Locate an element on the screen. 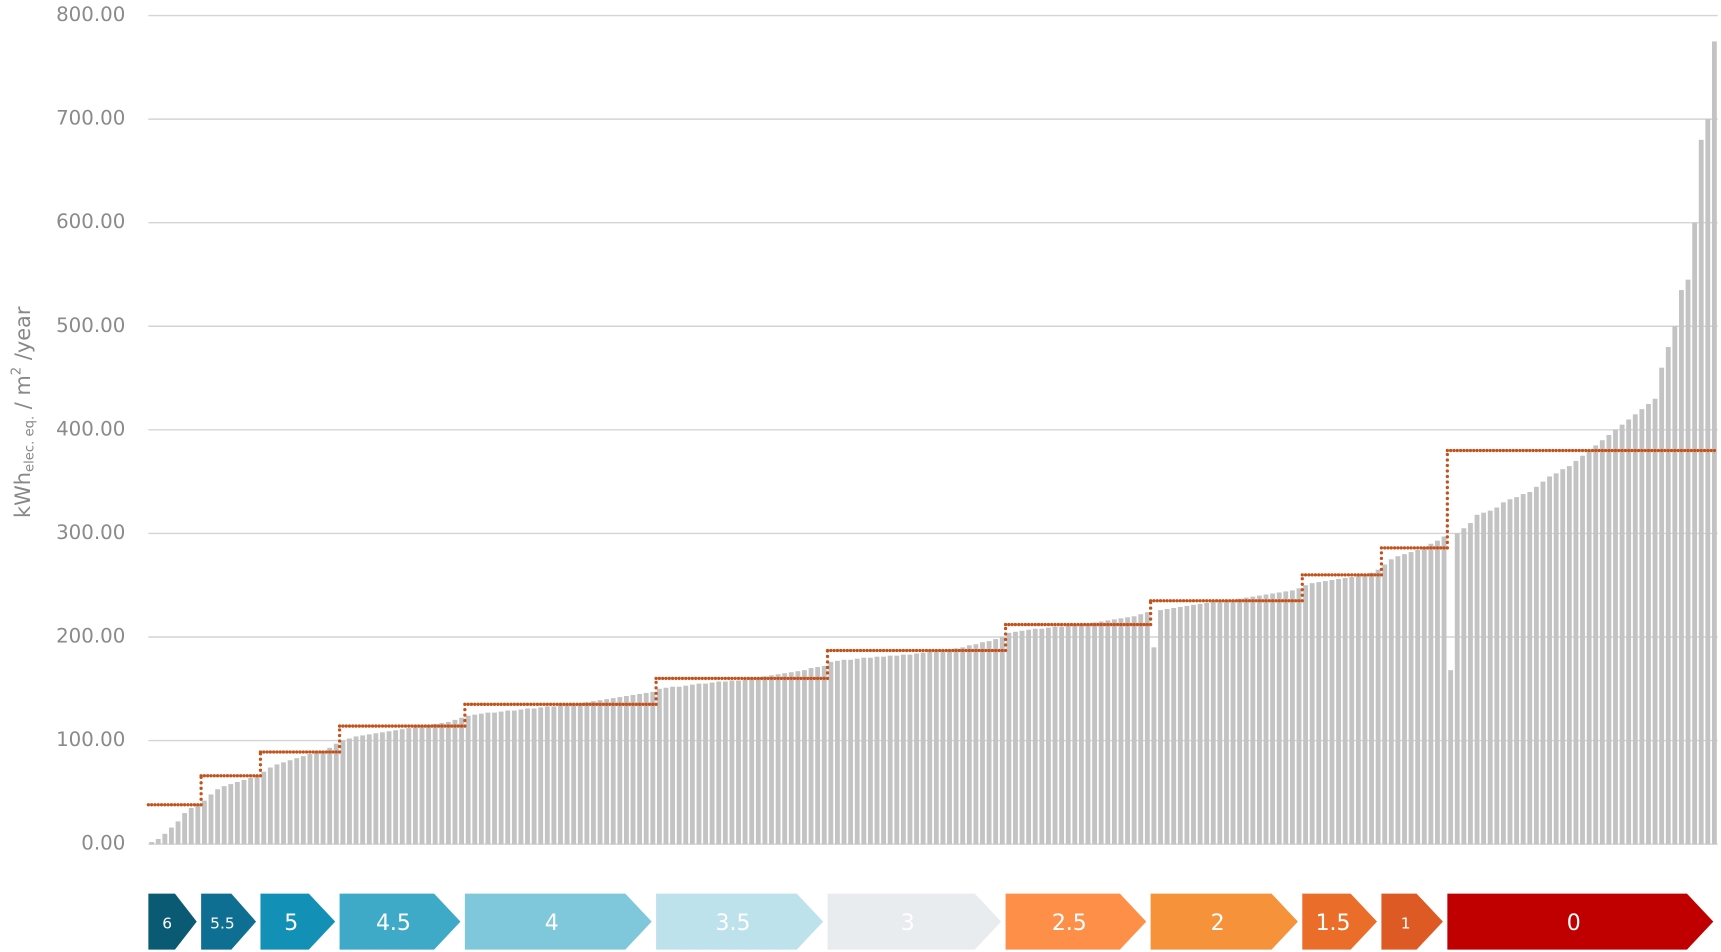  y-label-main: kWh is located at coordinates (23, 495).